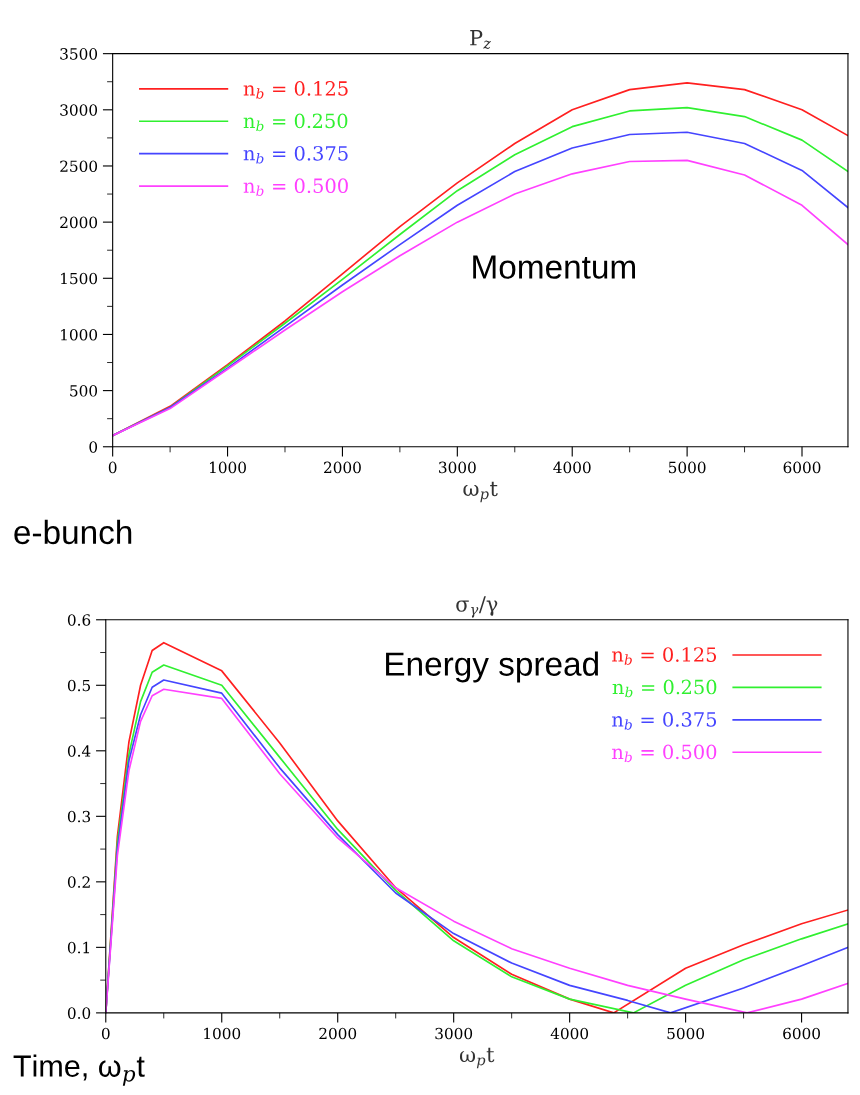 This screenshot has width=860, height=1095. What do you see at coordinates (79, 1070) in the screenshot?
I see `text: Time, ω$_{p}$t` at bounding box center [79, 1070].